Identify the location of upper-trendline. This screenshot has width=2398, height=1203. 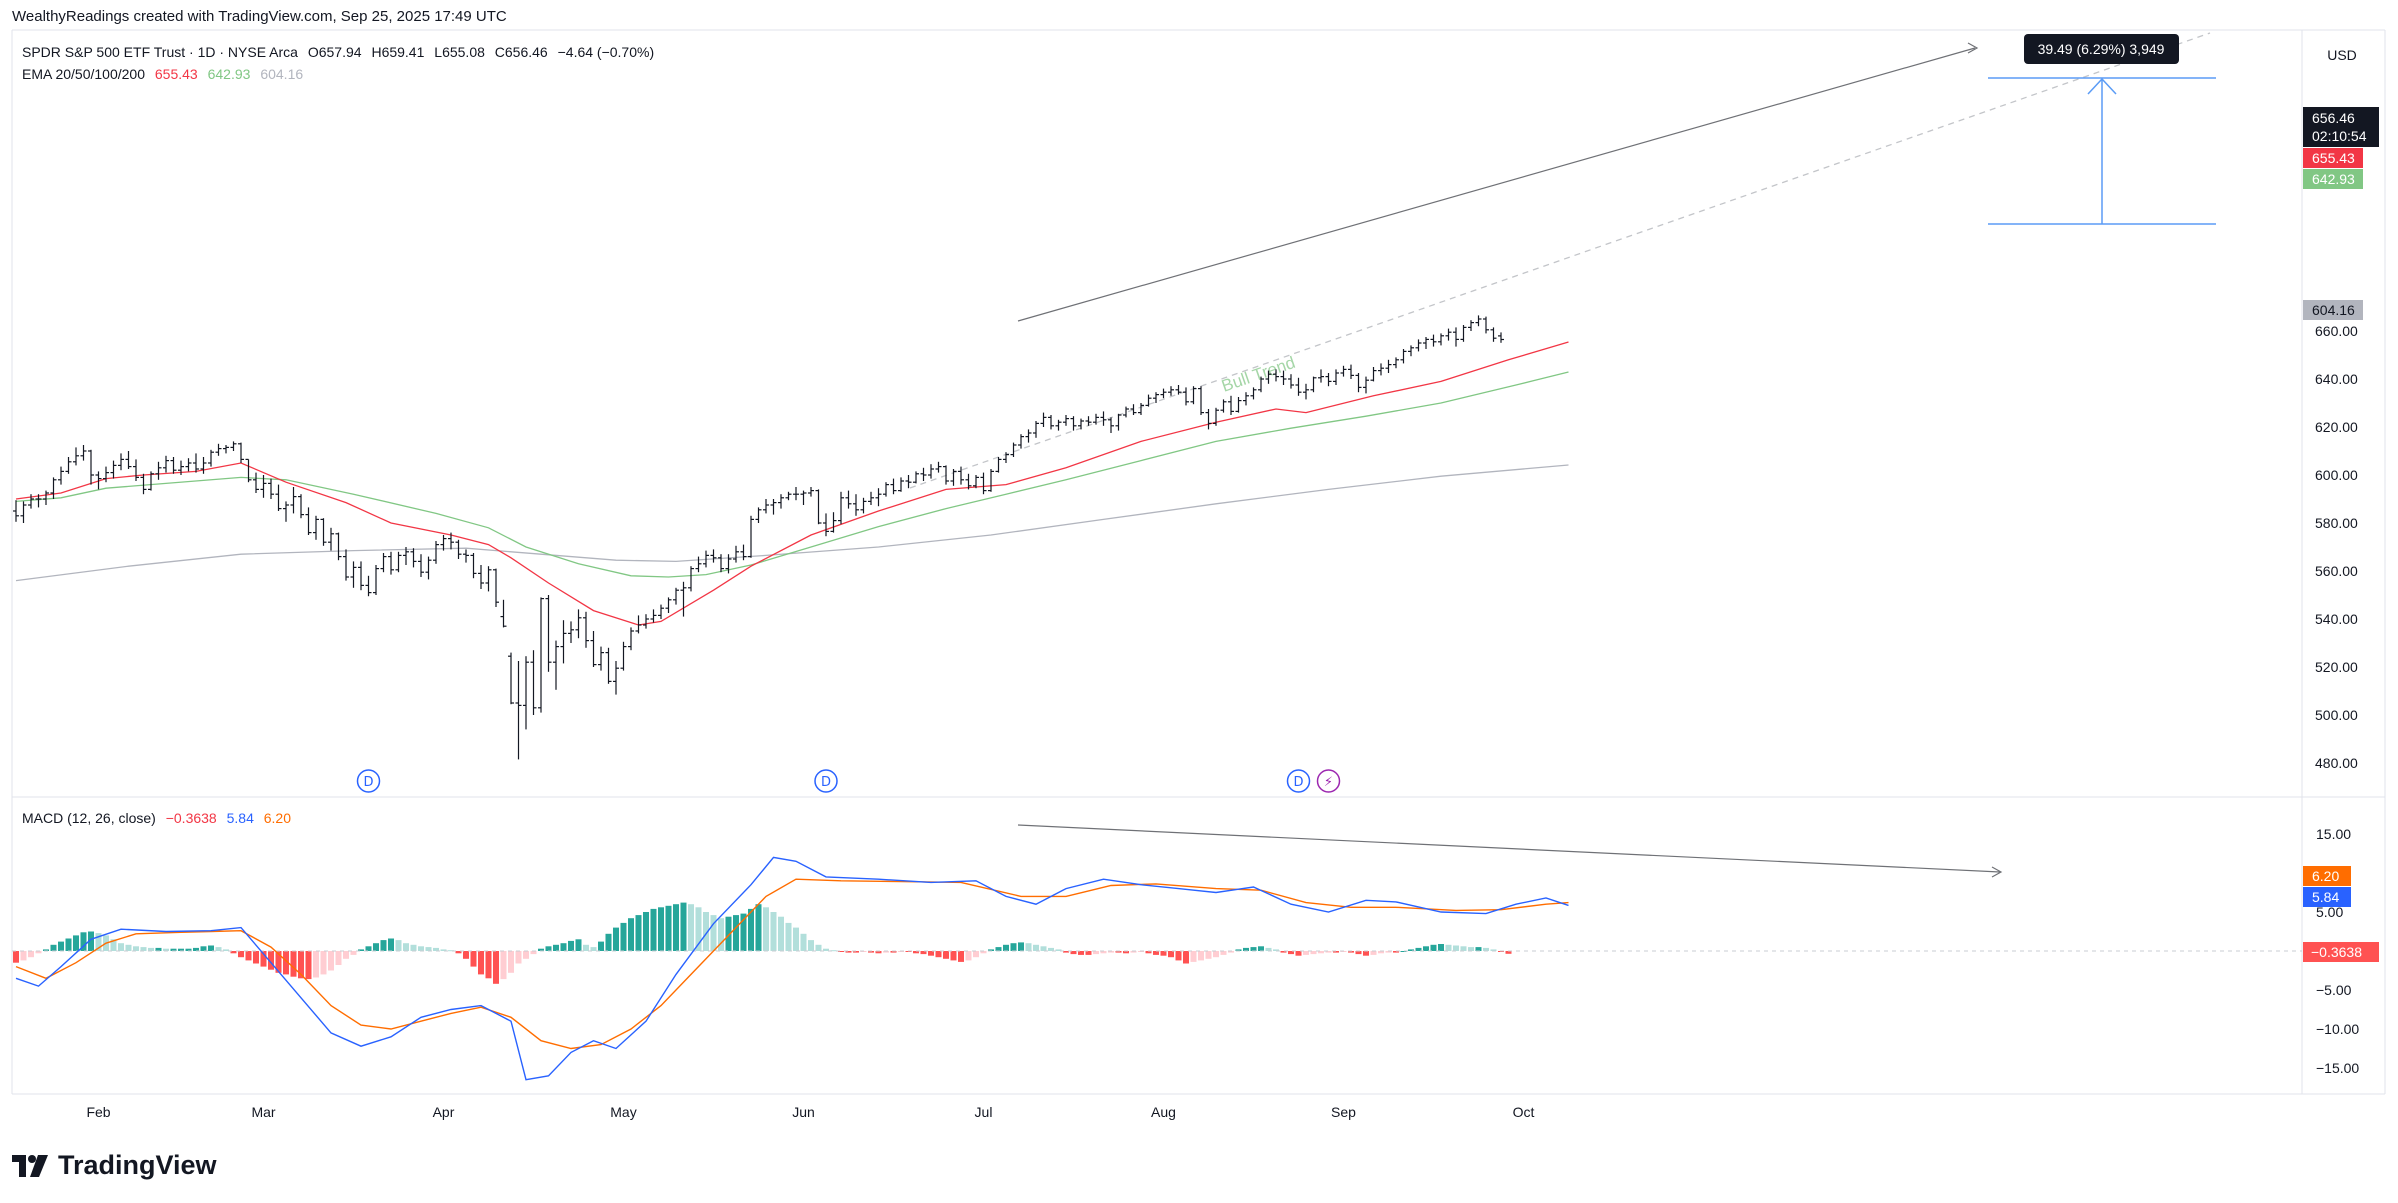
(1496, 184).